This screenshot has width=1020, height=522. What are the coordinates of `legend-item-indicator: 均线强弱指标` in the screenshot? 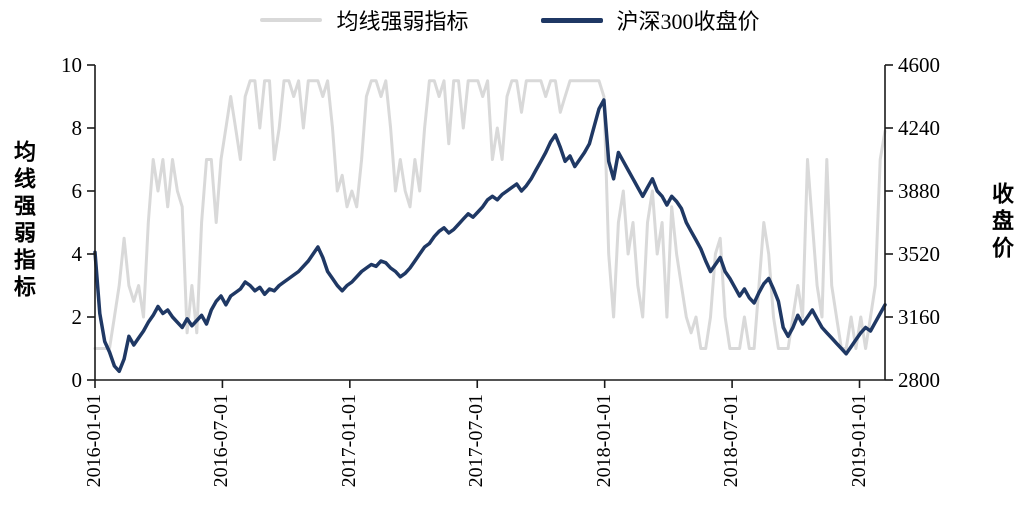 It's located at (364, 20).